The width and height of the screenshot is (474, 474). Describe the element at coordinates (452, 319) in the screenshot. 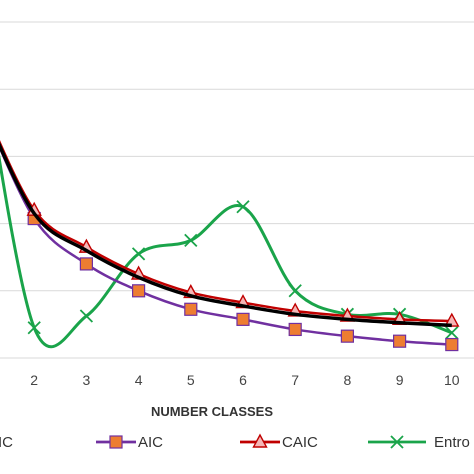

I see `data-point-caic` at that location.